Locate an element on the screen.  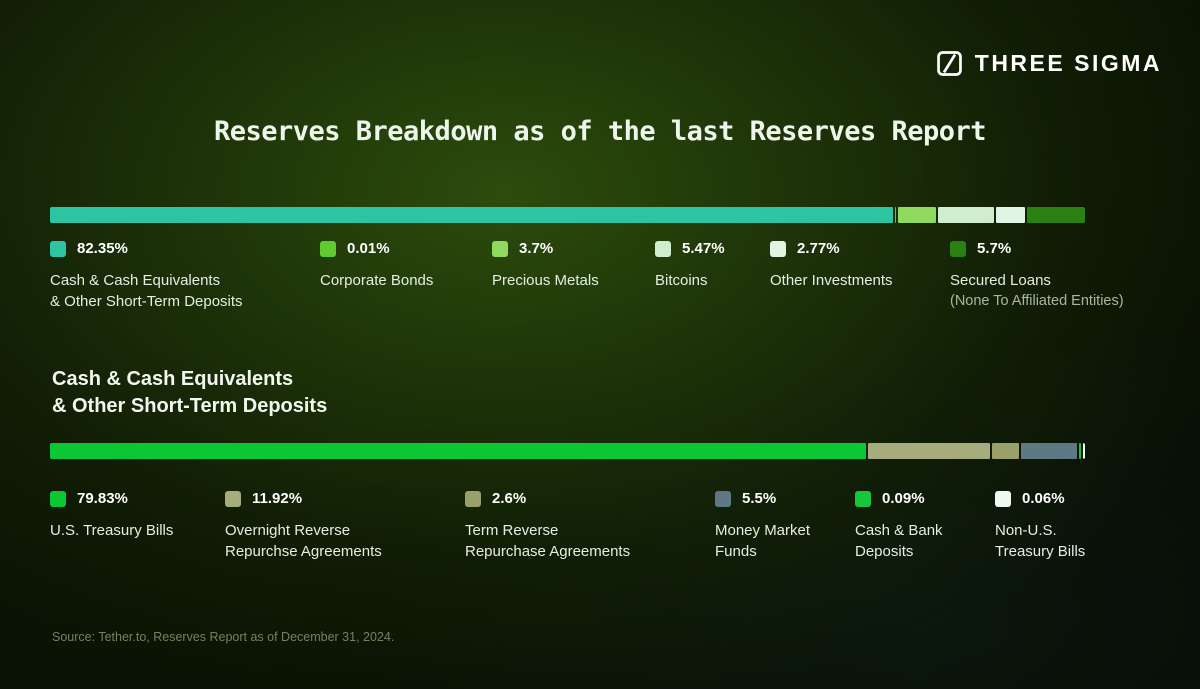
legend-percent: 2.77% is located at coordinates (818, 248).